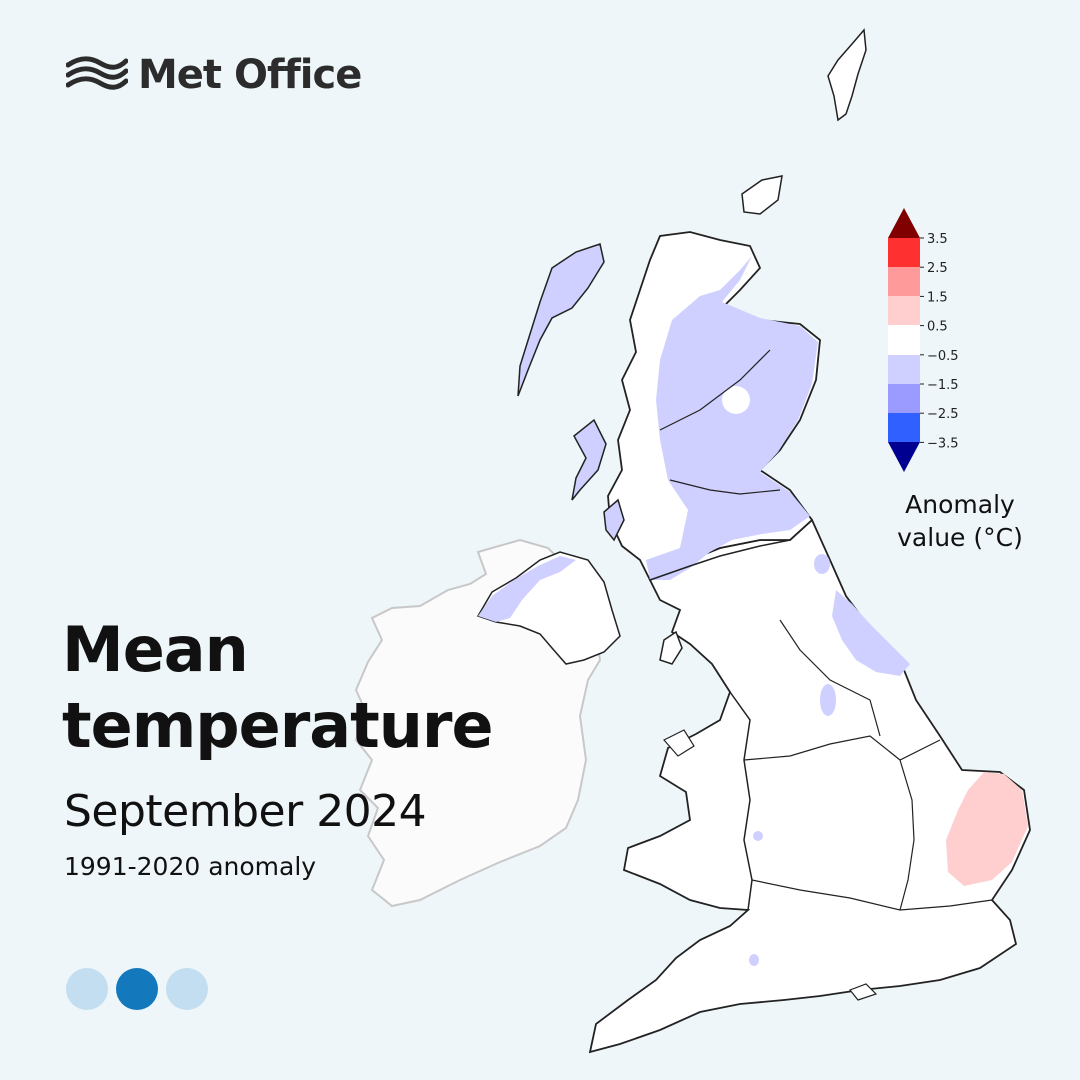 Image resolution: width=1080 pixels, height=1080 pixels. I want to click on cairngorms-white-spot, so click(736, 400).